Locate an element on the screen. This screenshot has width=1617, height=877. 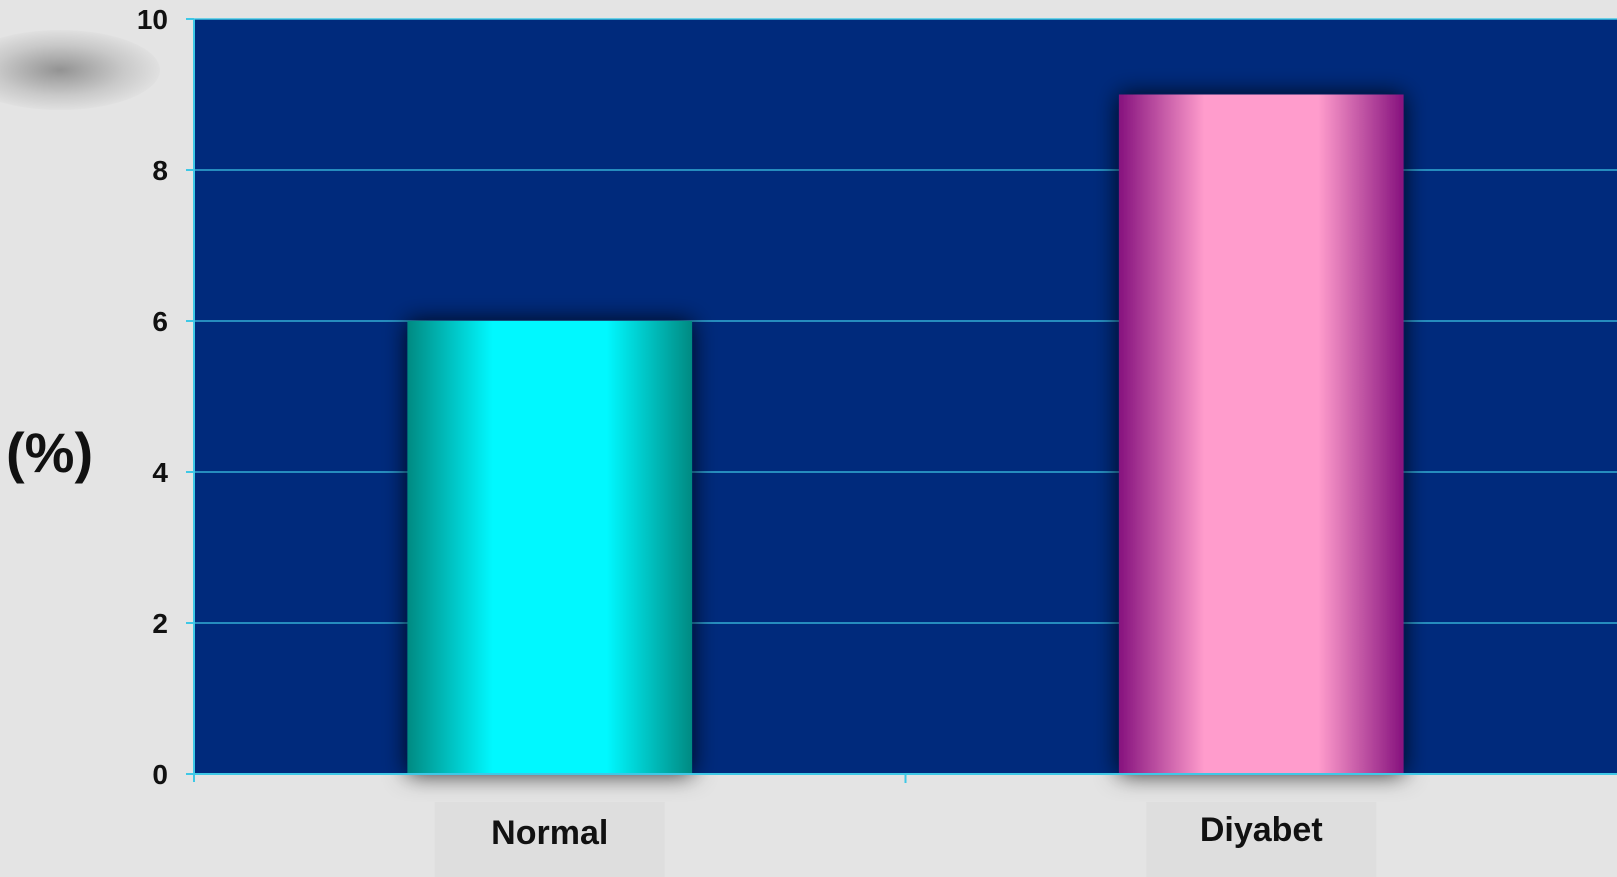
y-tick-label: 0 is located at coordinates (160, 774).